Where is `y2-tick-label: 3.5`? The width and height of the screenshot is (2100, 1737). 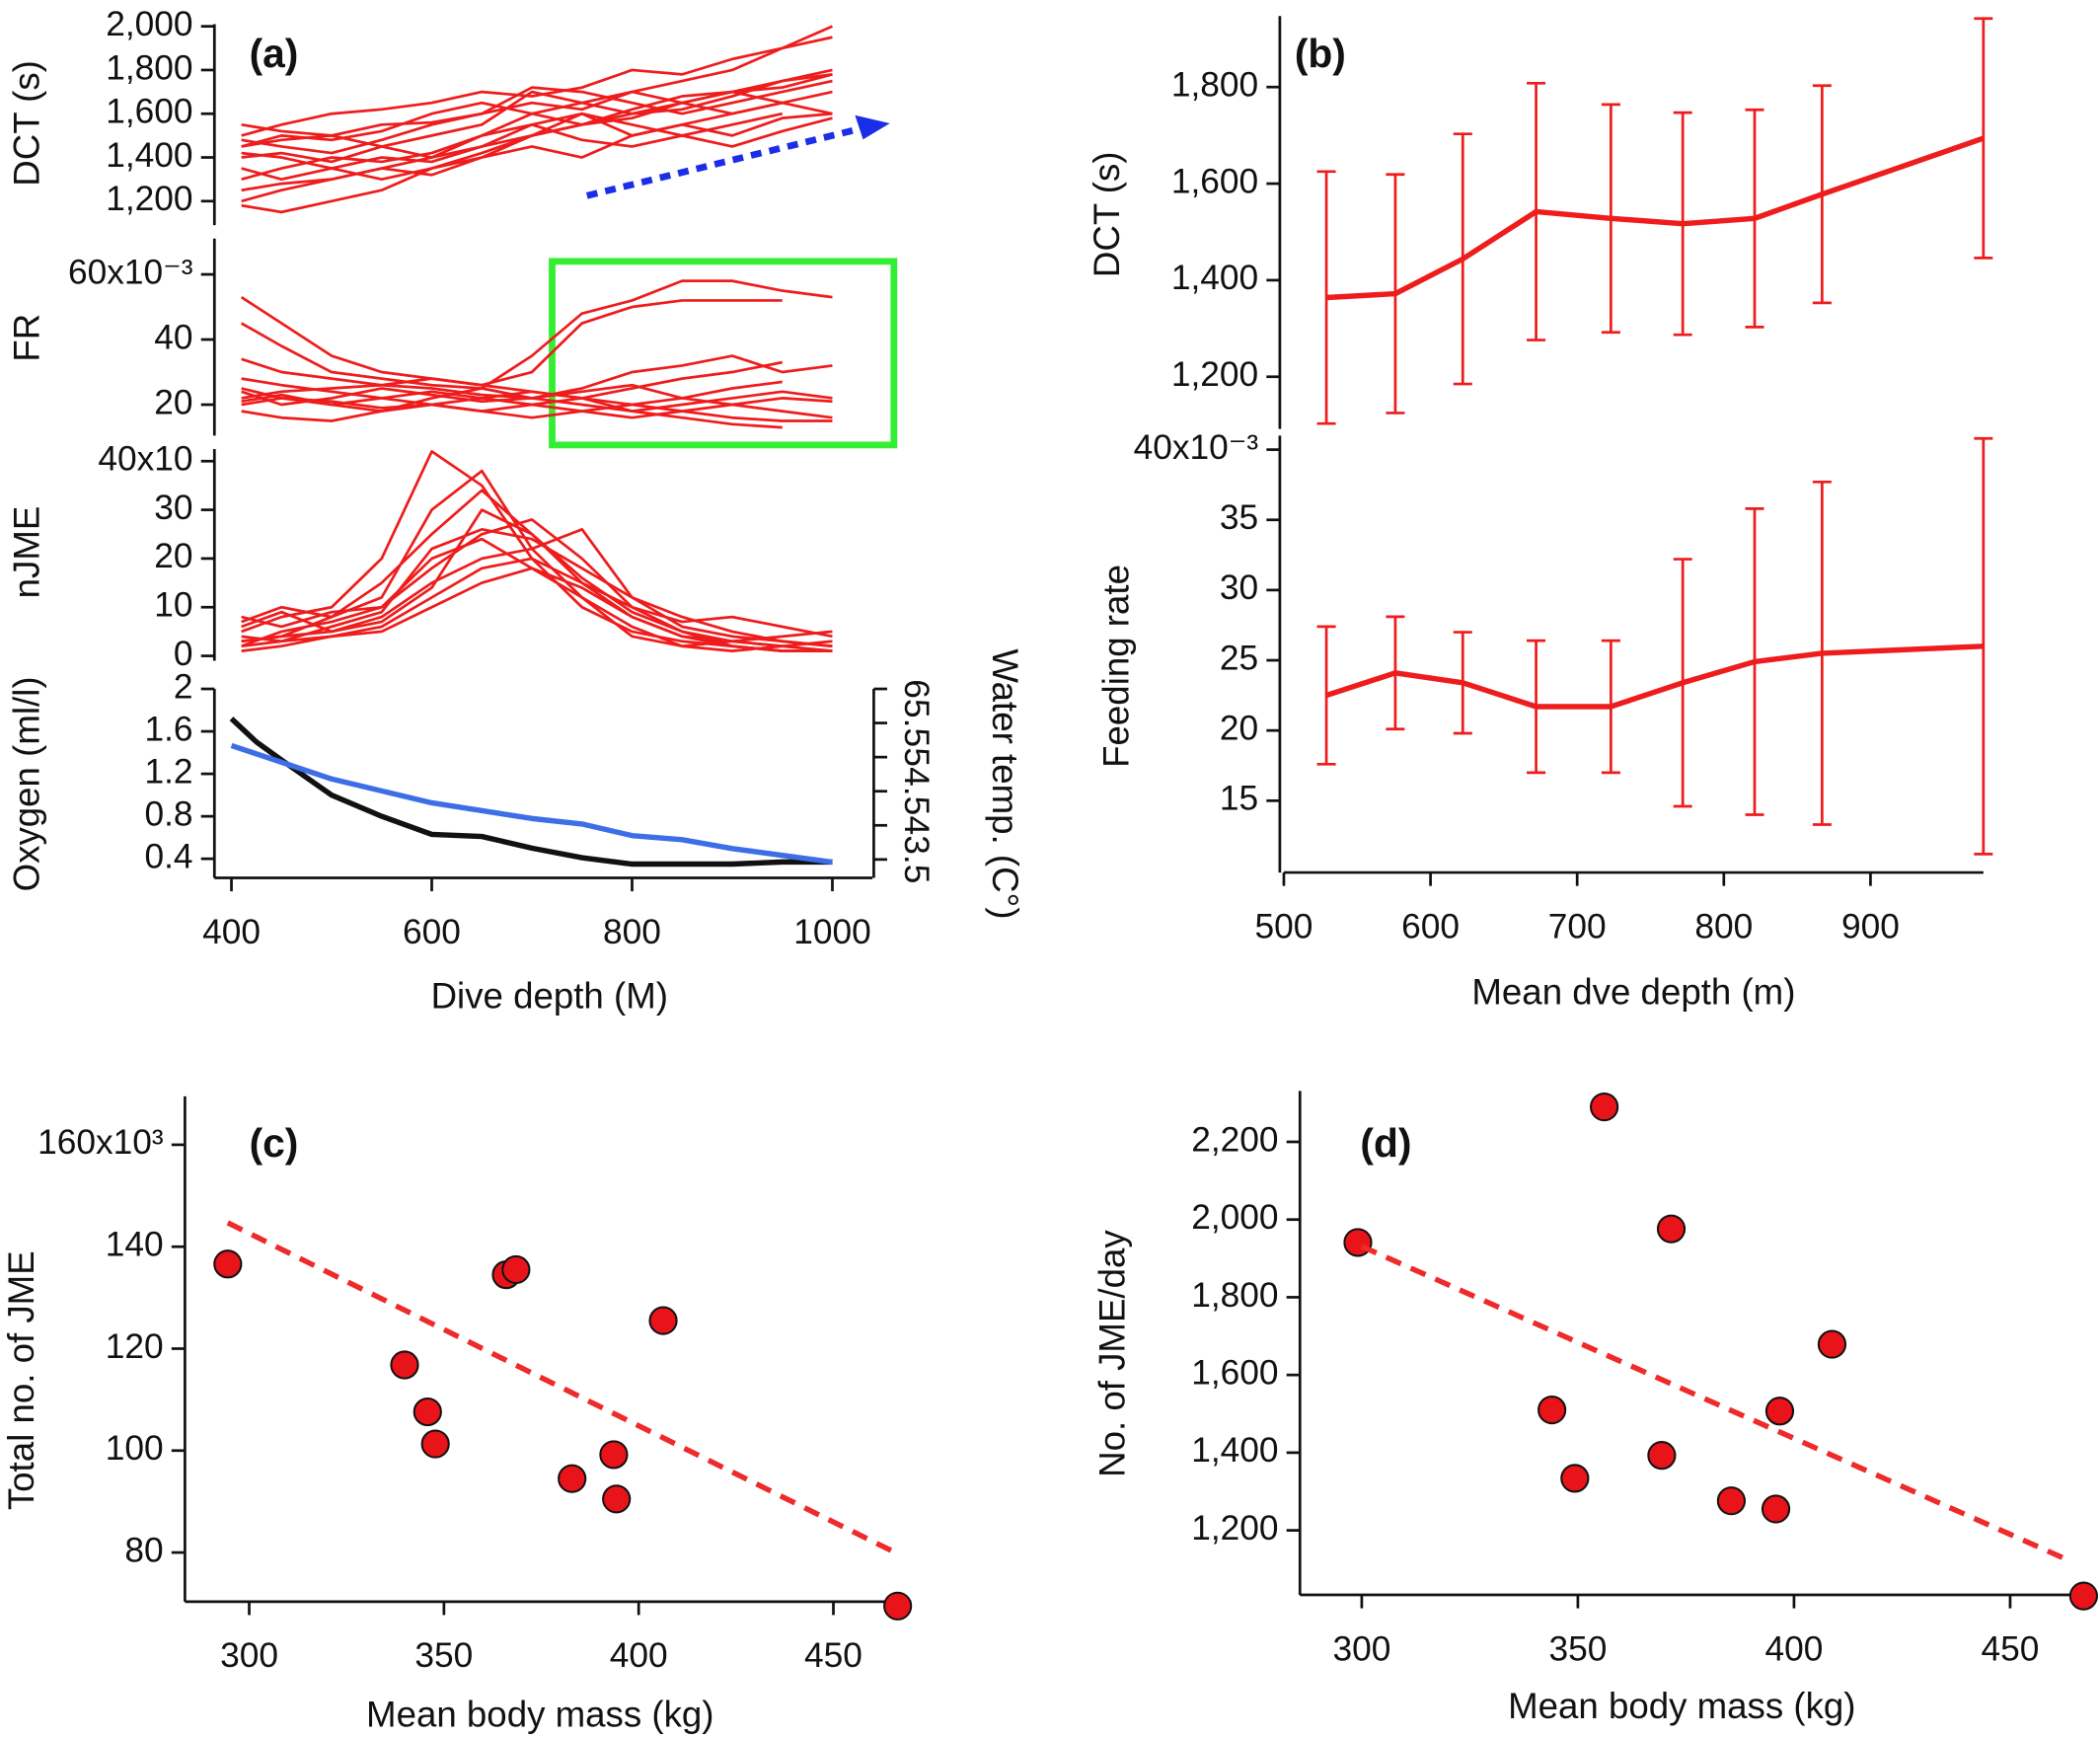
y2-tick-label: 3.5 is located at coordinates (916, 859).